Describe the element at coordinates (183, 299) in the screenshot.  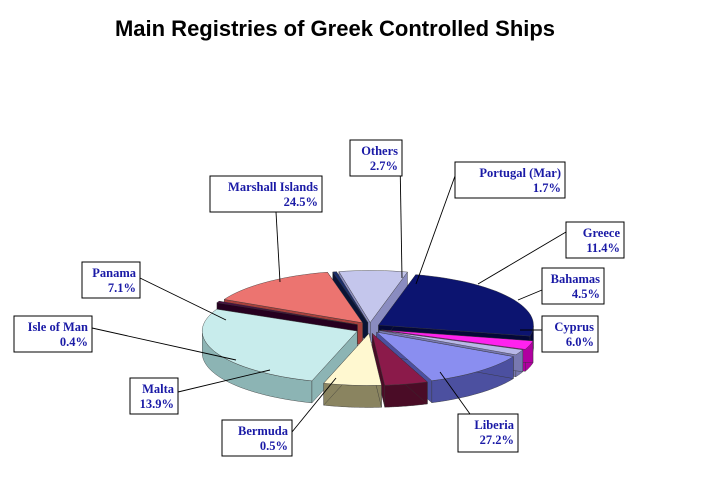
I see `leader-line-panama` at that location.